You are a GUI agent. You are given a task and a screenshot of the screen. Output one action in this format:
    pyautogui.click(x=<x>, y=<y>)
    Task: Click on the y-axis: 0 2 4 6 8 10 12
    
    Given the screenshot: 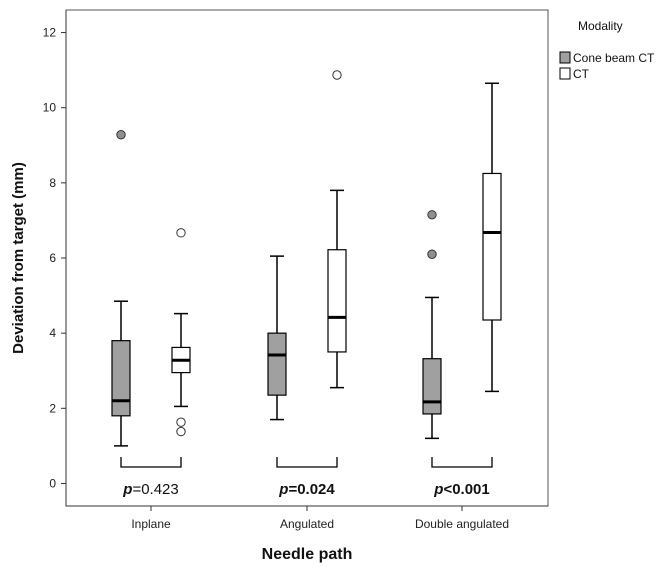 What is the action you would take?
    pyautogui.click(x=55, y=258)
    